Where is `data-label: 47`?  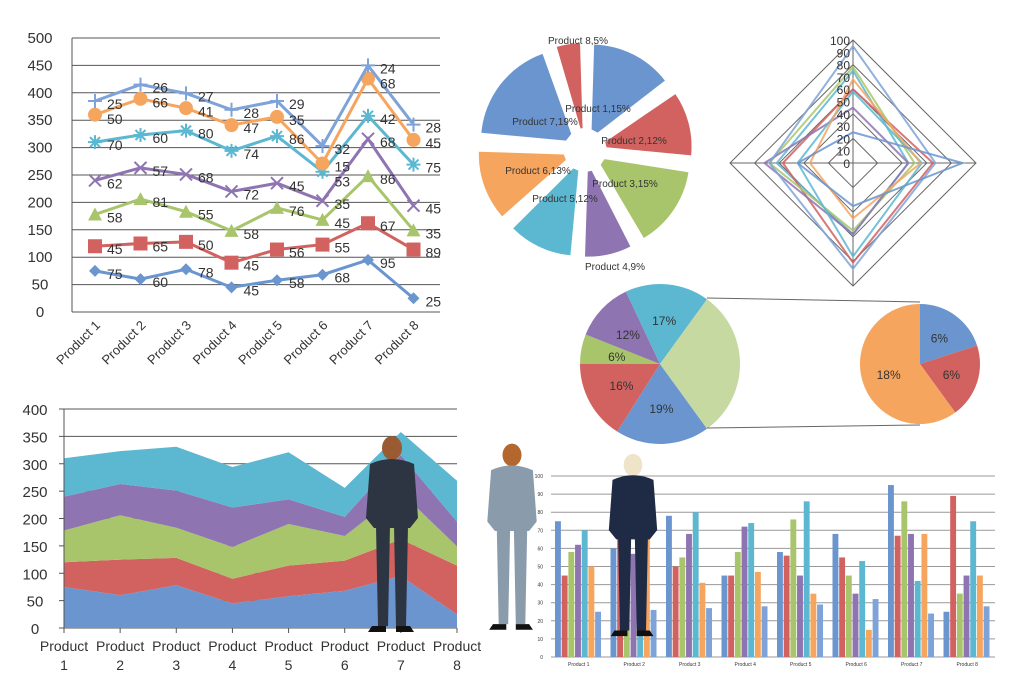 data-label: 47 is located at coordinates (252, 128).